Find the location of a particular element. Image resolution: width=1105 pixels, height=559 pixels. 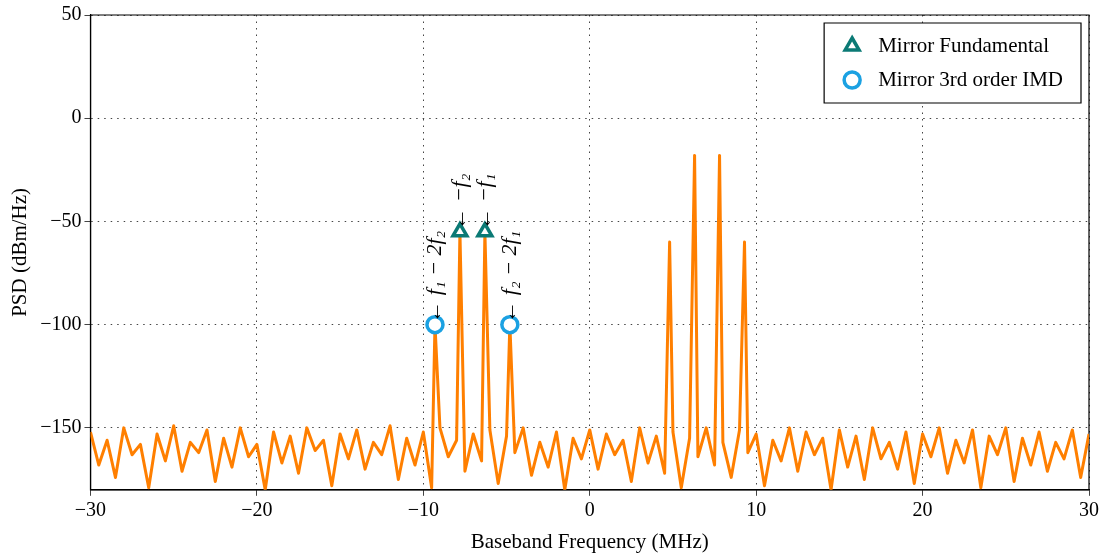

x-axis-title: Baseband Frequency (MHz) is located at coordinates (589, 540).